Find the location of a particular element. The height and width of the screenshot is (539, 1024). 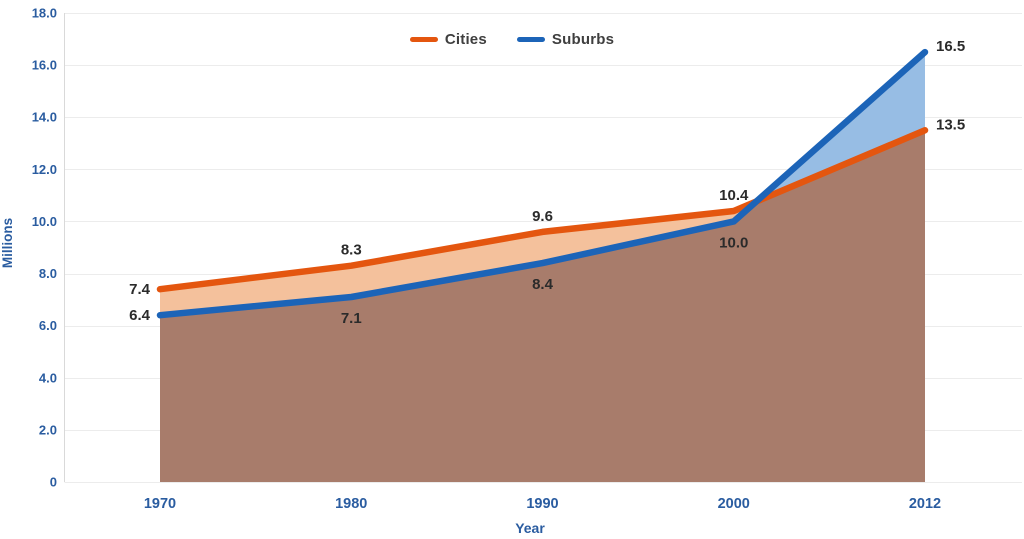

cities-data-label: 8.3 is located at coordinates (351, 250).